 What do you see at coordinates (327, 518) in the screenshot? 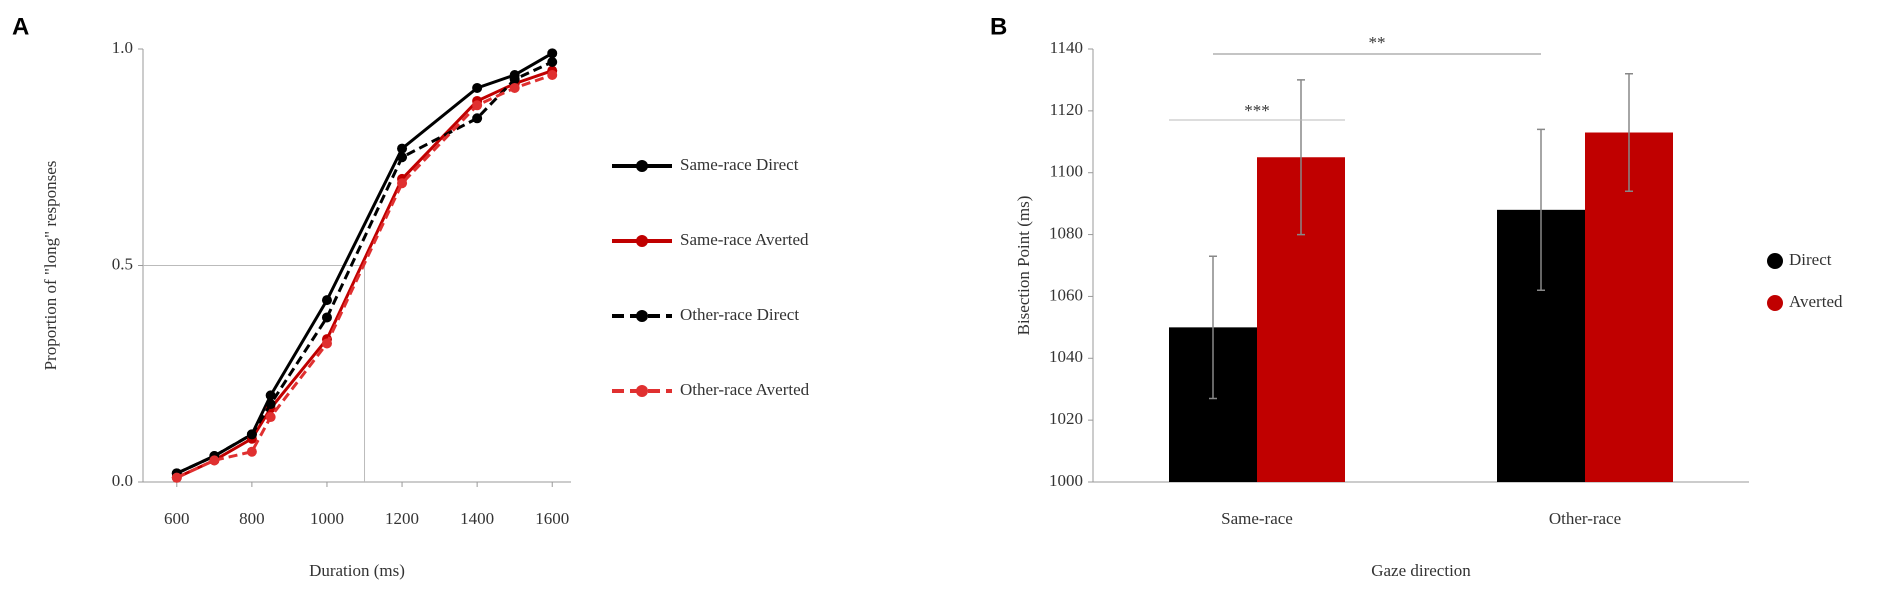
I see `x-tick-label: 1000` at bounding box center [327, 518].